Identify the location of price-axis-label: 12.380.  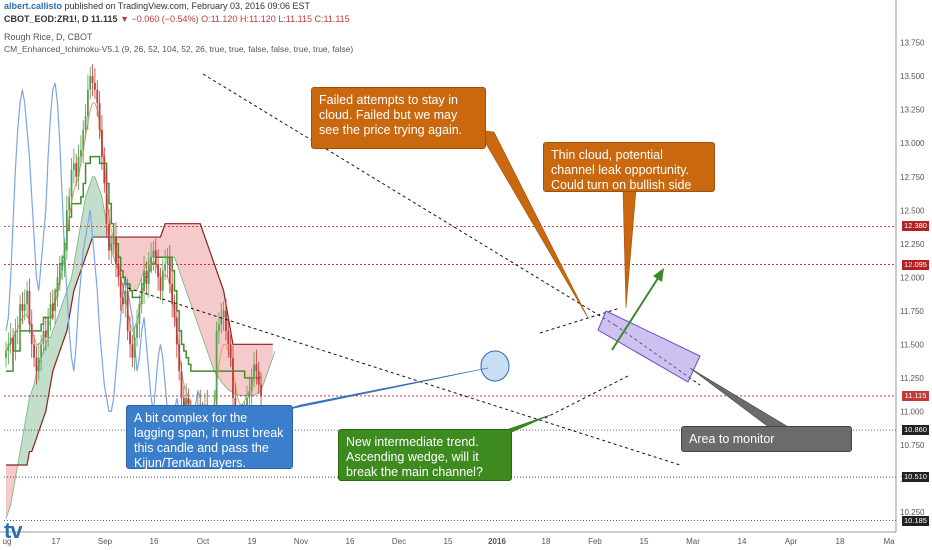
(915, 226).